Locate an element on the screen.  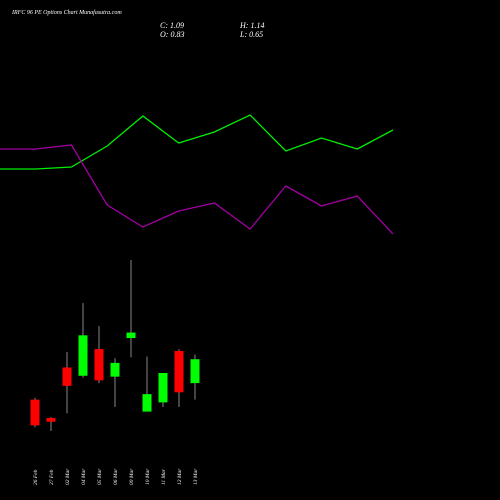
high-info: H: 1.14 is located at coordinates (251, 25).